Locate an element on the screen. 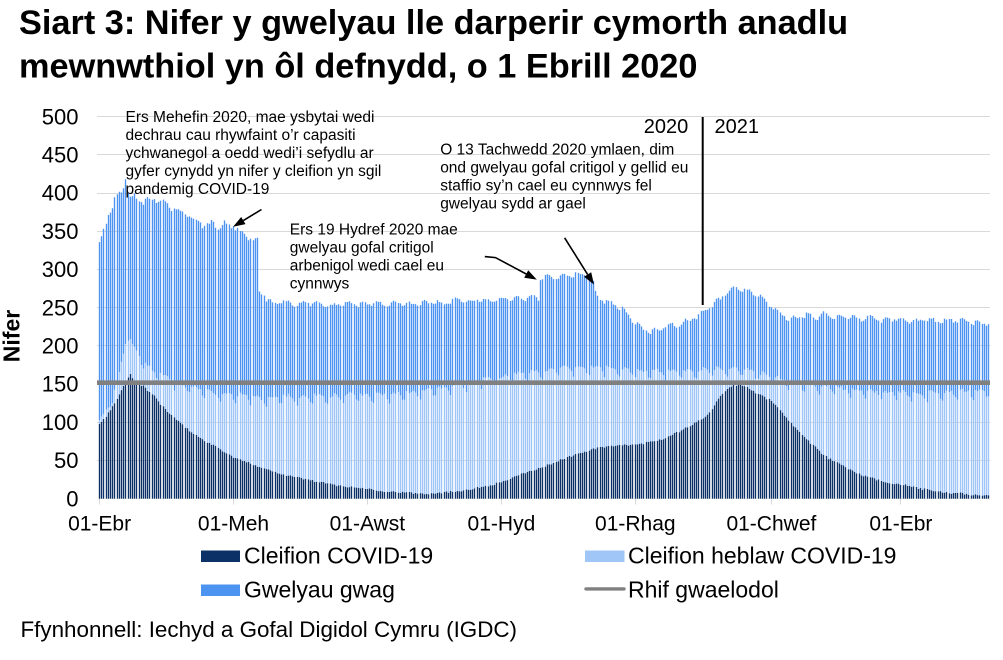  svg-text: cynnwys is located at coordinates (320, 284).